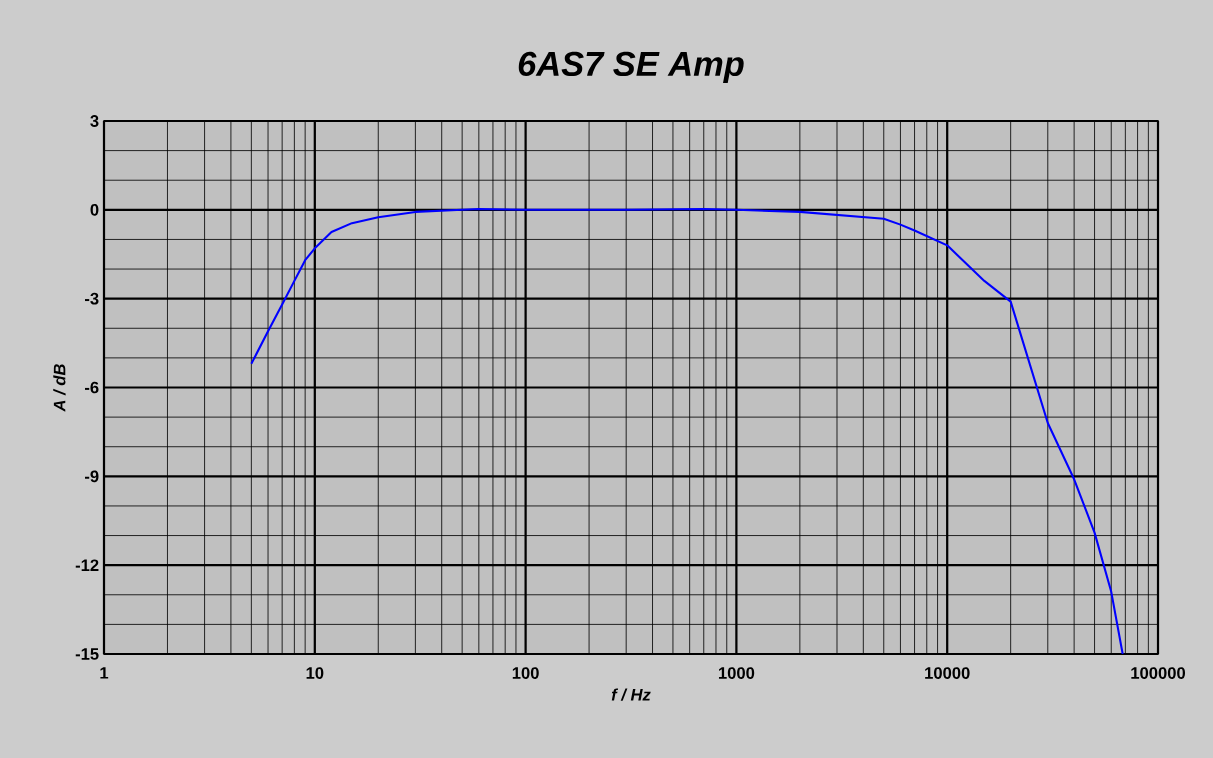 The image size is (1213, 758). What do you see at coordinates (104, 673) in the screenshot?
I see `x-tick-label: 1` at bounding box center [104, 673].